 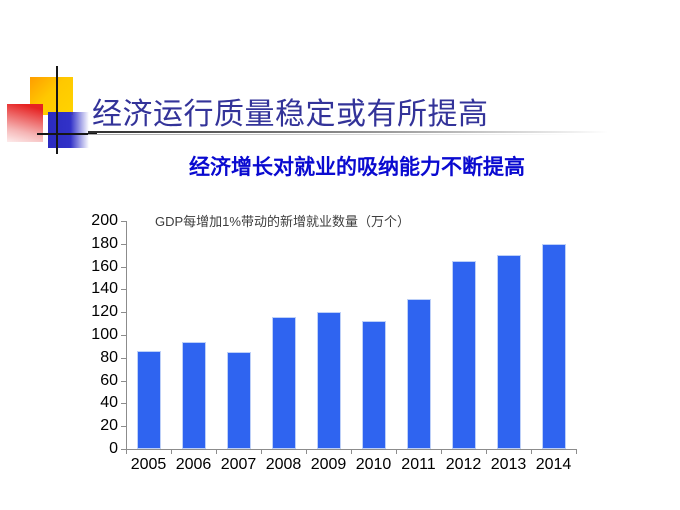 What do you see at coordinates (194, 395) in the screenshot?
I see `bar-2006` at bounding box center [194, 395].